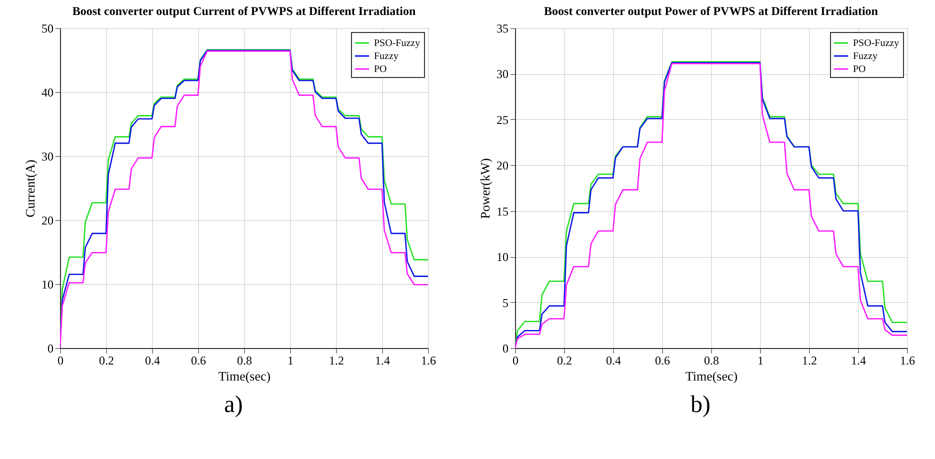 The height and width of the screenshot is (459, 935). What do you see at coordinates (700, 405) in the screenshot?
I see `text: b)` at bounding box center [700, 405].